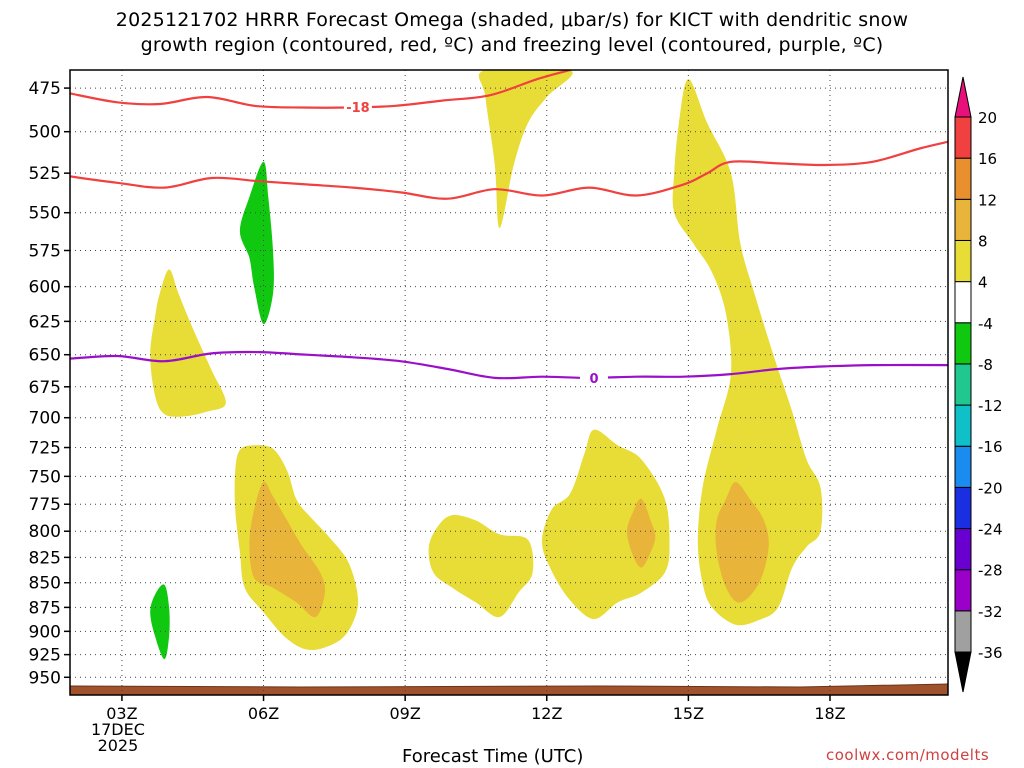 Image resolution: width=1024 pixels, height=768 pixels. I want to click on ground-strip, so click(509, 689).